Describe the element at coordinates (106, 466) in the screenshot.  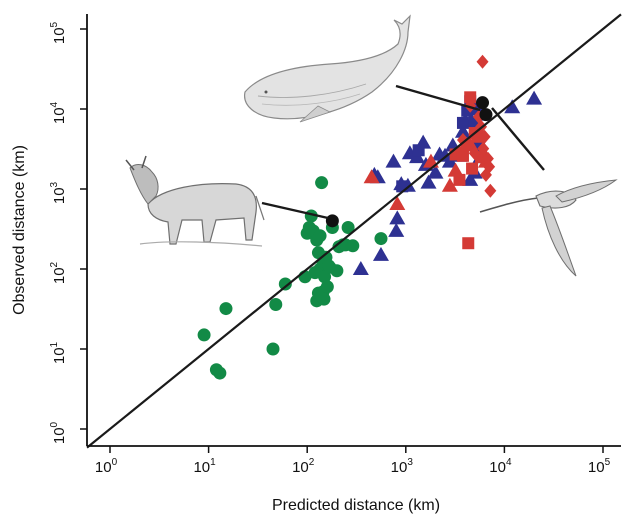
I see `x-tick-label: 10⁰` at that location.